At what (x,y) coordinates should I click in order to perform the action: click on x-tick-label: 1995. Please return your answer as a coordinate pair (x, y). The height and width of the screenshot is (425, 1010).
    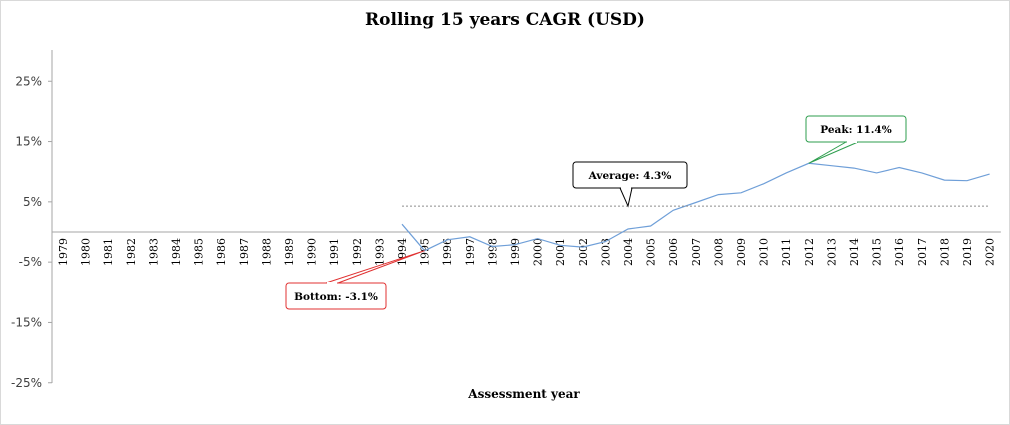
    Looking at the image, I should click on (425, 252).